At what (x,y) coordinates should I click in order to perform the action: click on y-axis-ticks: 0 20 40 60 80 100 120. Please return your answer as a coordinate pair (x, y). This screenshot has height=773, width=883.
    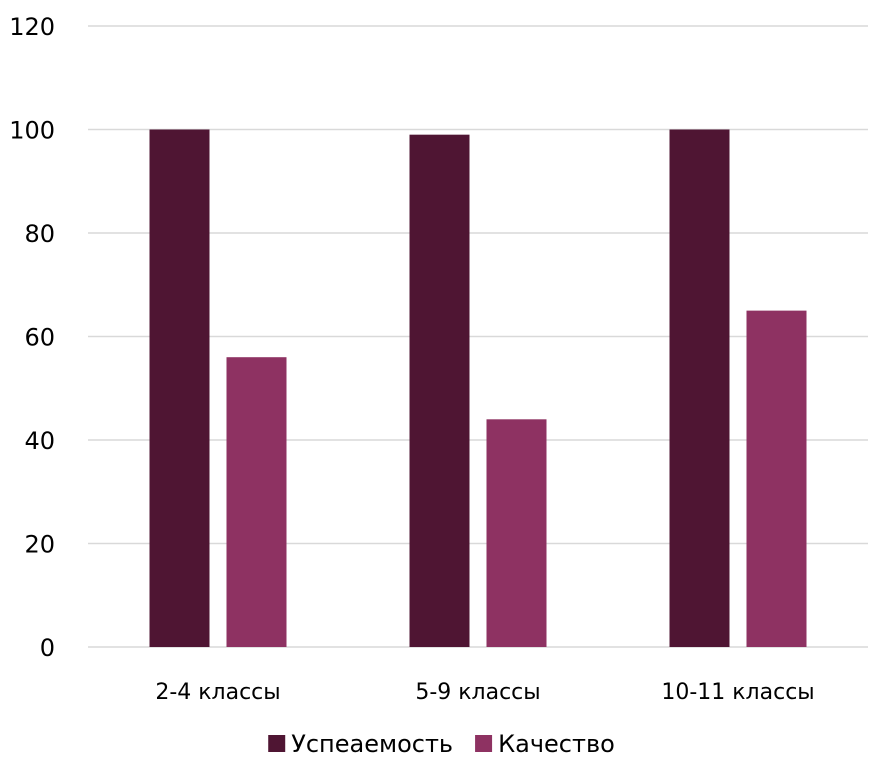
    Looking at the image, I should click on (32, 337).